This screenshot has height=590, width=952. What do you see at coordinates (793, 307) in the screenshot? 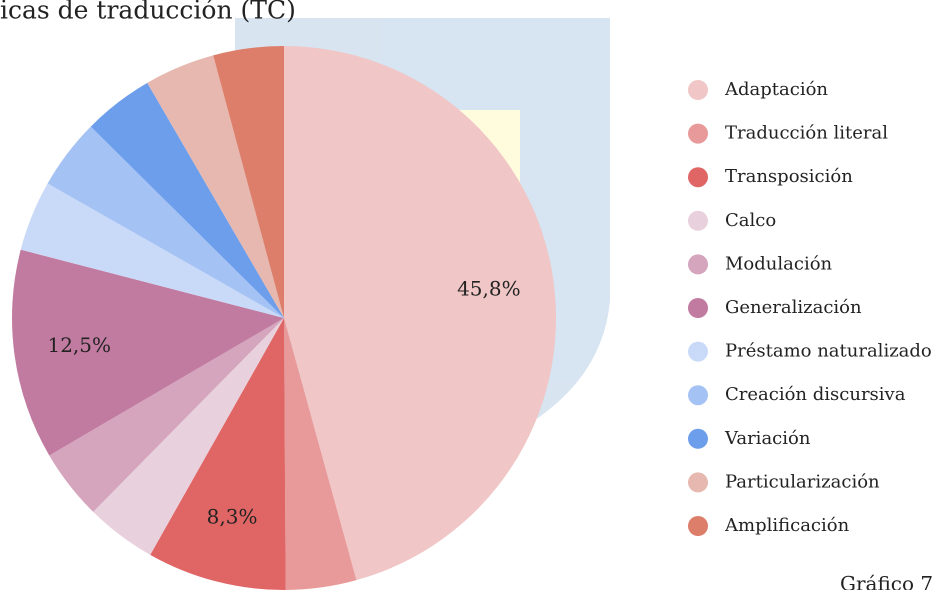
I see `legend-label: Generalización` at bounding box center [793, 307].